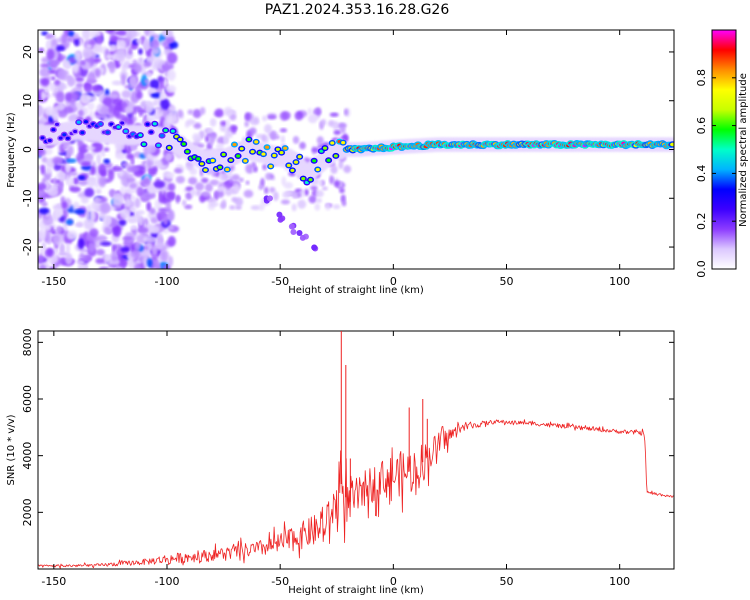 The image size is (750, 600). What do you see at coordinates (27, 52) in the screenshot?
I see `spectrogram-y-tick-label: 20` at bounding box center [27, 52].